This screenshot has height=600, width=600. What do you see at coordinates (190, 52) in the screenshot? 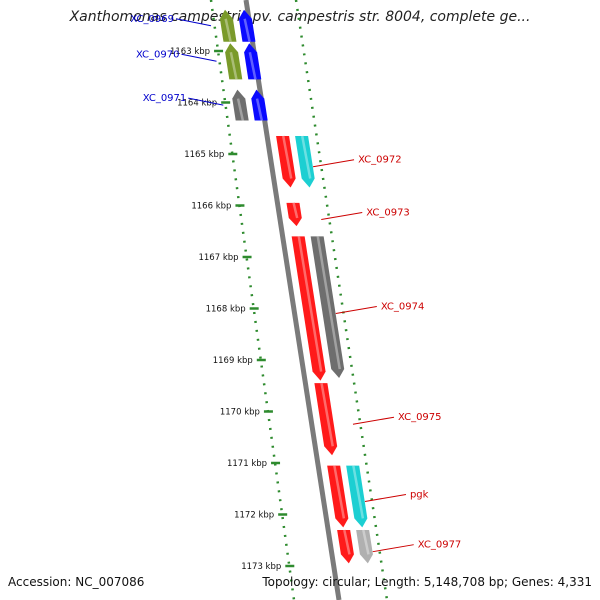
I see `tick-label: 1163 kbp` at bounding box center [190, 52].